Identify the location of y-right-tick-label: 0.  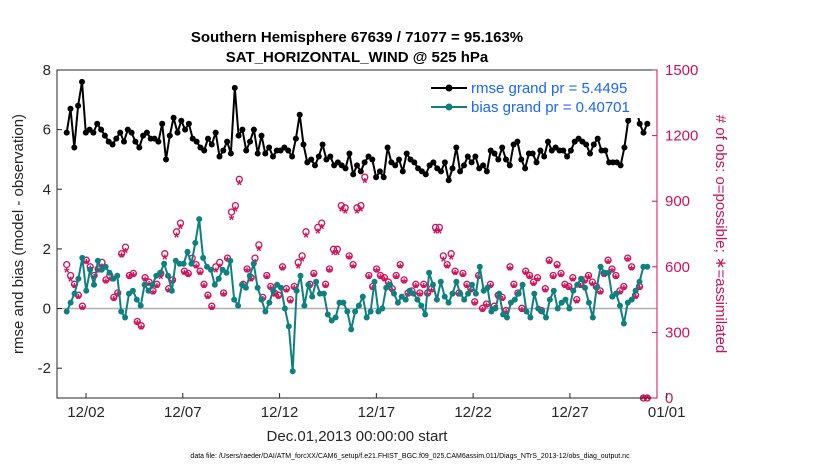
(669, 398).